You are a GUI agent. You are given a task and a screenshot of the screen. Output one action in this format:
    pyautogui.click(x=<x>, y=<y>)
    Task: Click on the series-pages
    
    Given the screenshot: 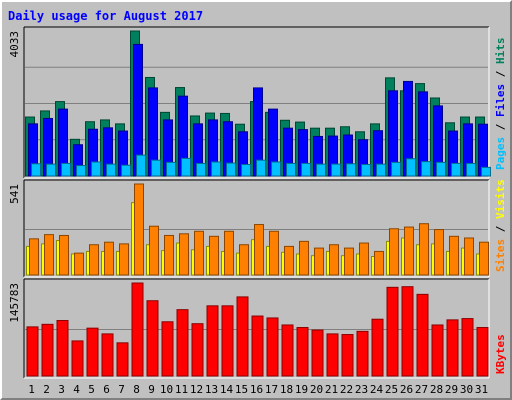 What is the action you would take?
    pyautogui.click(x=261, y=165)
    